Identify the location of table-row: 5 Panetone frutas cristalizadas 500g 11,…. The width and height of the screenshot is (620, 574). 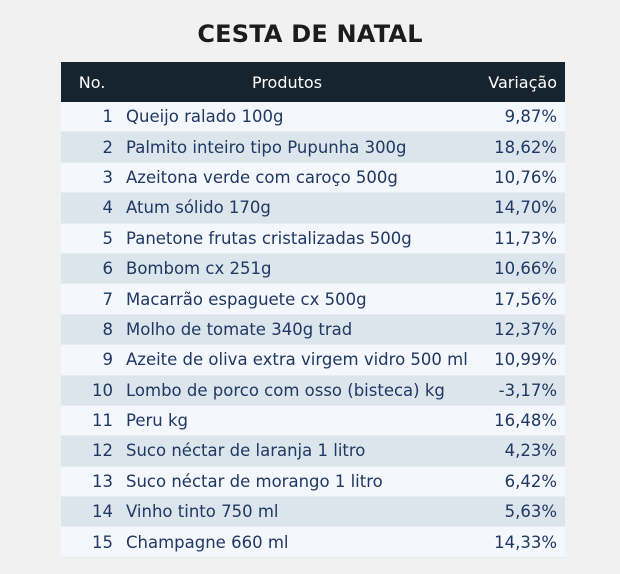
(313, 238).